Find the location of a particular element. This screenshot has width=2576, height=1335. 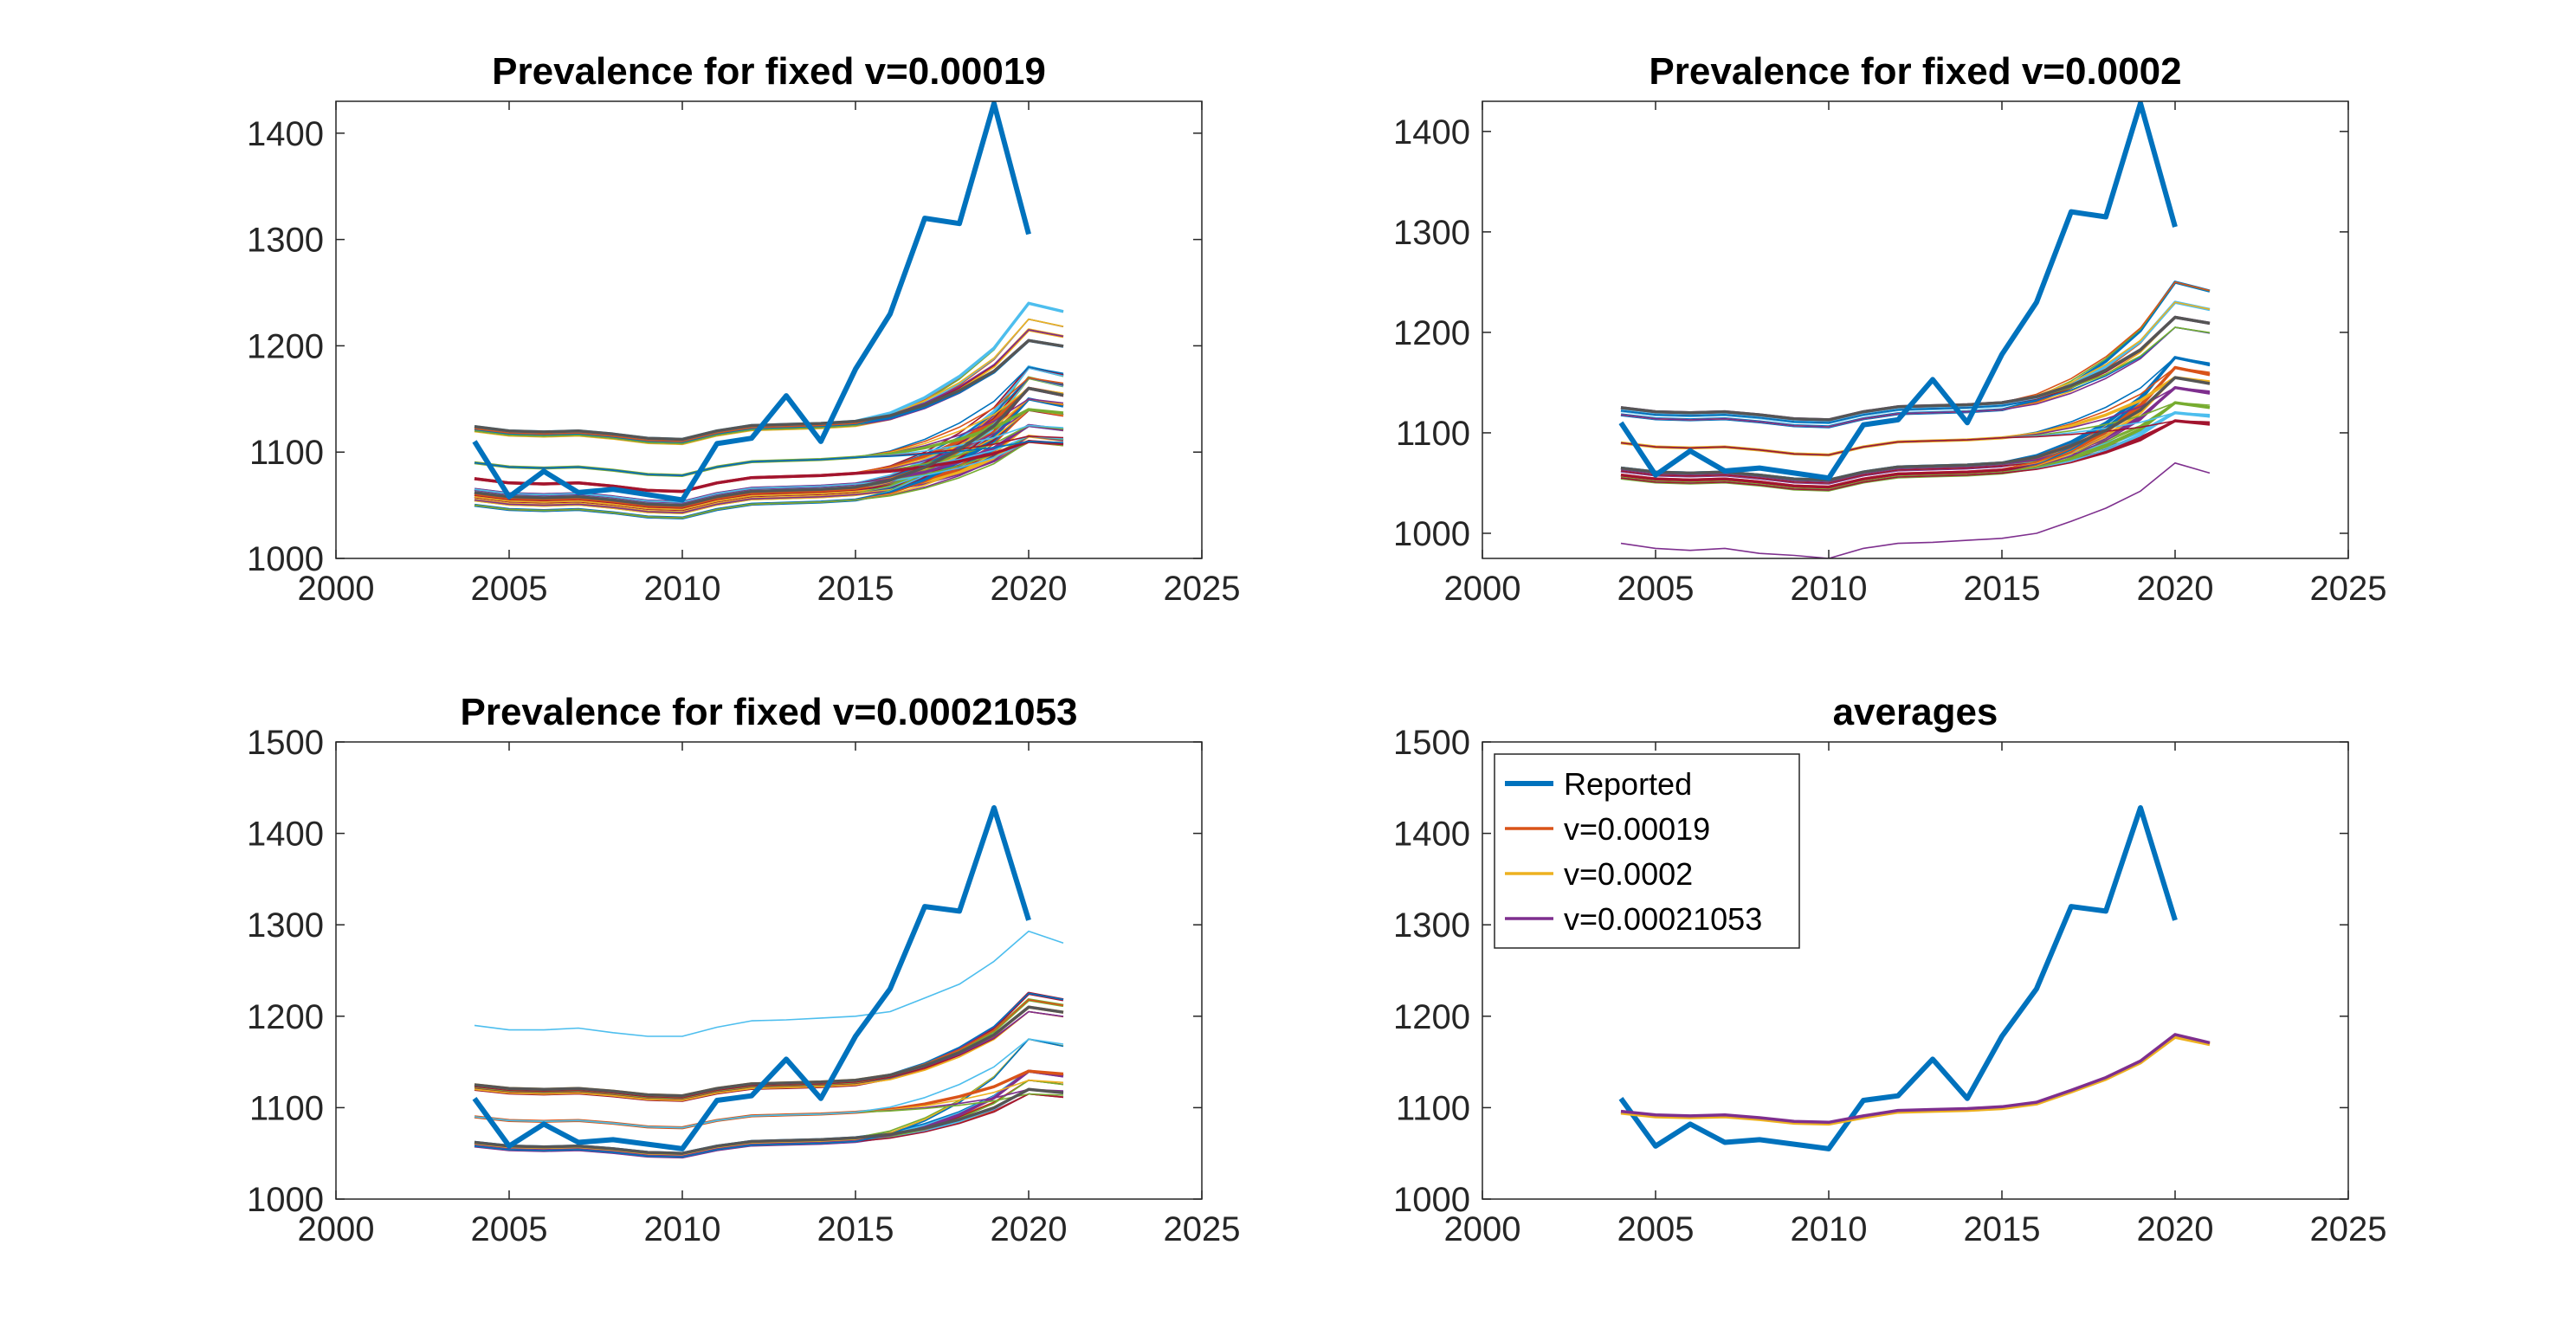

legend: Reported v=0.00019 v=0.0002 v=0.00021053 is located at coordinates (1647, 851).